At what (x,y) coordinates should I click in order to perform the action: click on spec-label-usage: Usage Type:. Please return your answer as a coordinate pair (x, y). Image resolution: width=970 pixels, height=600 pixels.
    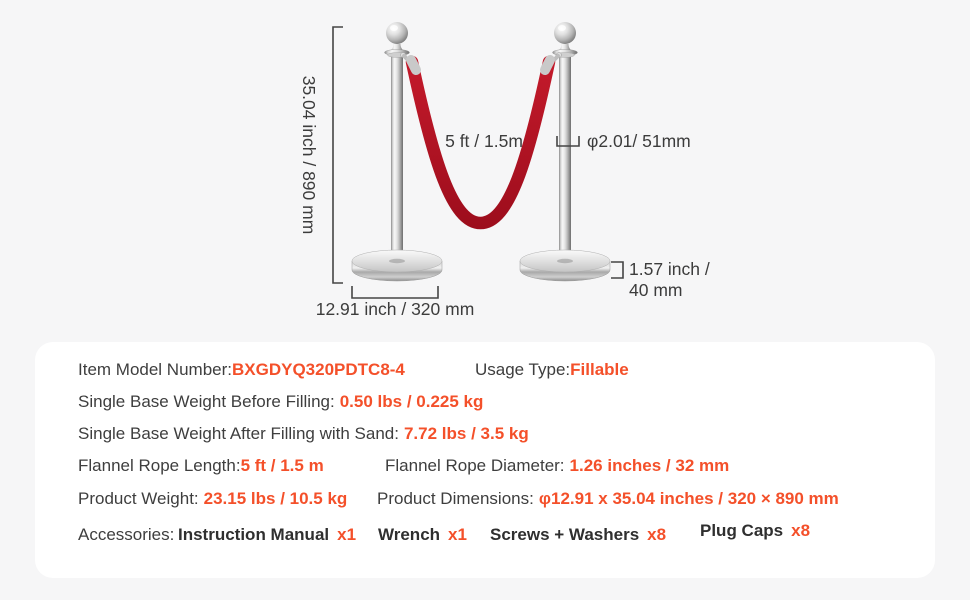
    Looking at the image, I should click on (523, 369).